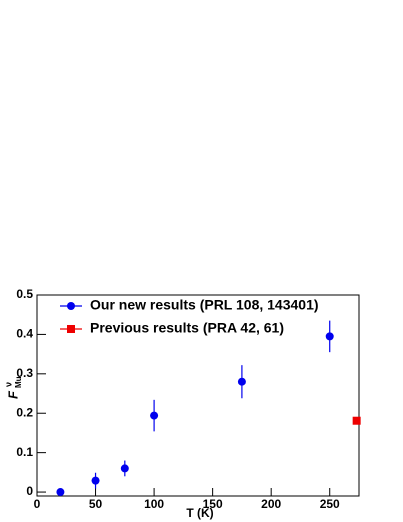 Image resolution: width=403 pixels, height=522 pixels. I want to click on x-tick-label: 100, so click(154, 504).